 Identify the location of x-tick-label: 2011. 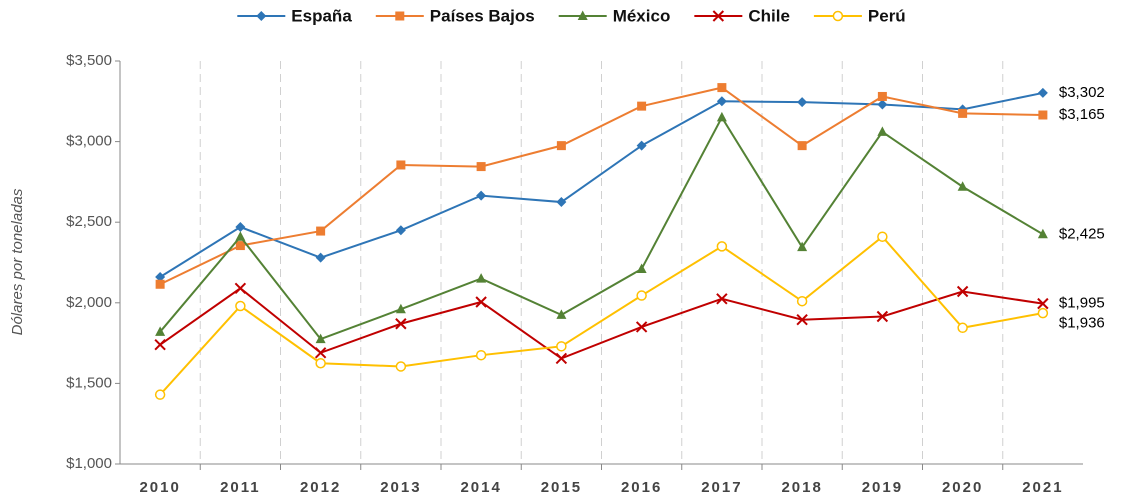
(240, 487).